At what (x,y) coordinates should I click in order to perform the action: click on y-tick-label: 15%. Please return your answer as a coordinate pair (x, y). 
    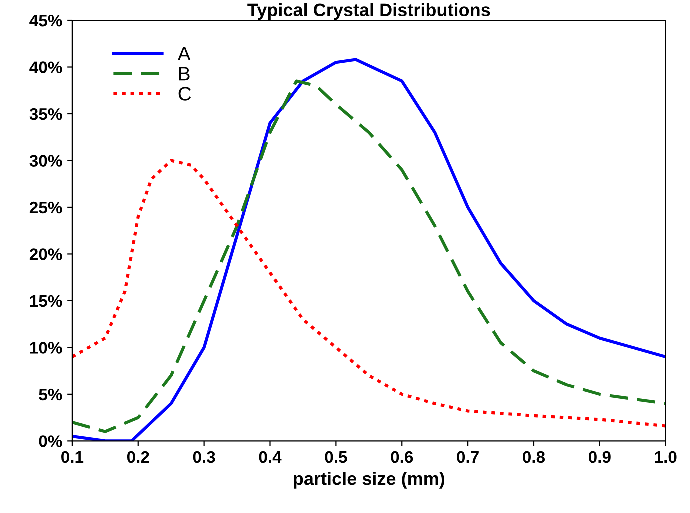
    Looking at the image, I should click on (46, 301).